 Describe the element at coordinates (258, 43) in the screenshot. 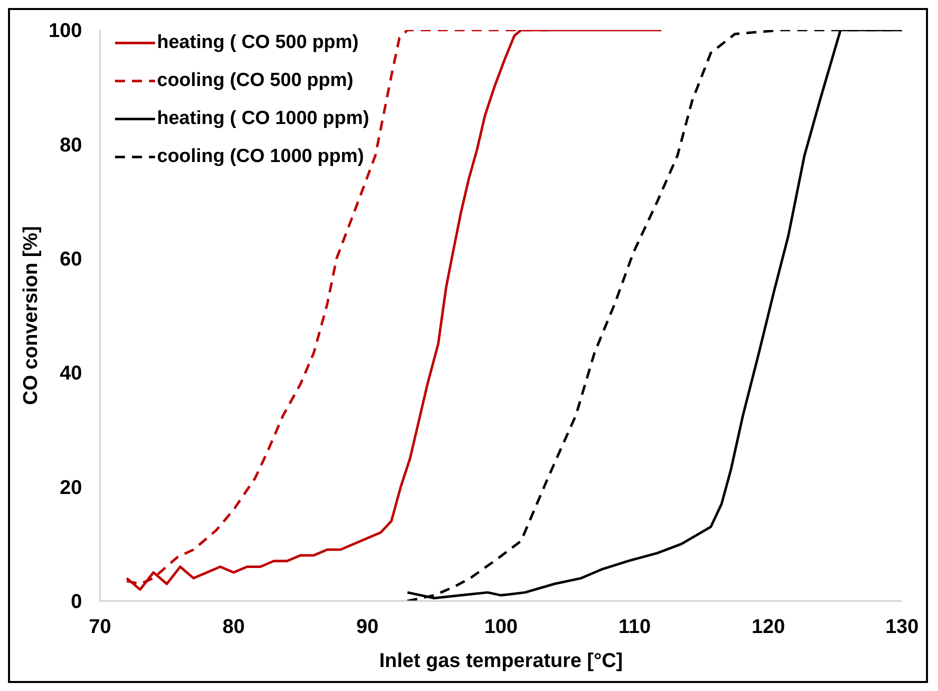

I see `legend-label: heating ( CO 500 ppm)` at that location.